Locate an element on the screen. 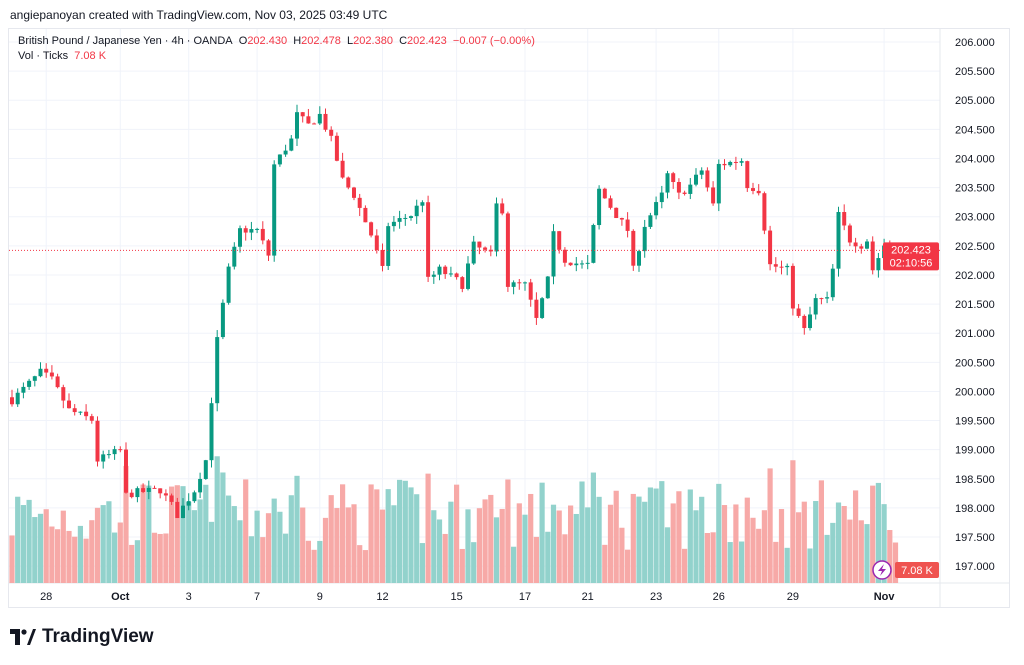  lightning-icon is located at coordinates (882, 570).